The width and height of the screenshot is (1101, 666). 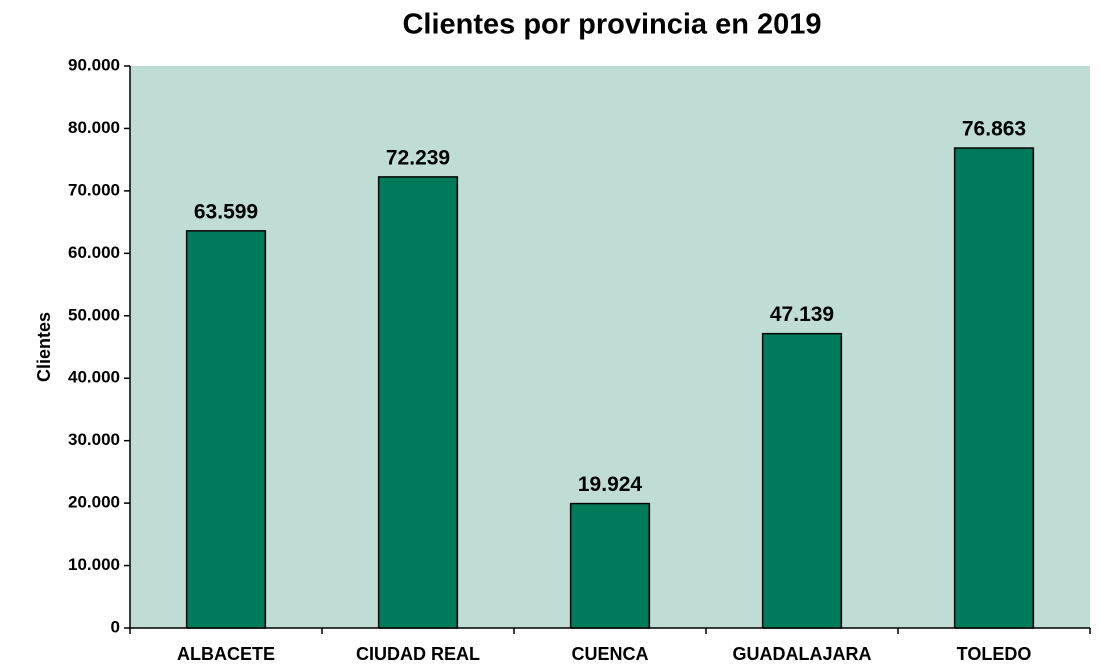 What do you see at coordinates (226, 211) in the screenshot?
I see `data-label: 63.599` at bounding box center [226, 211].